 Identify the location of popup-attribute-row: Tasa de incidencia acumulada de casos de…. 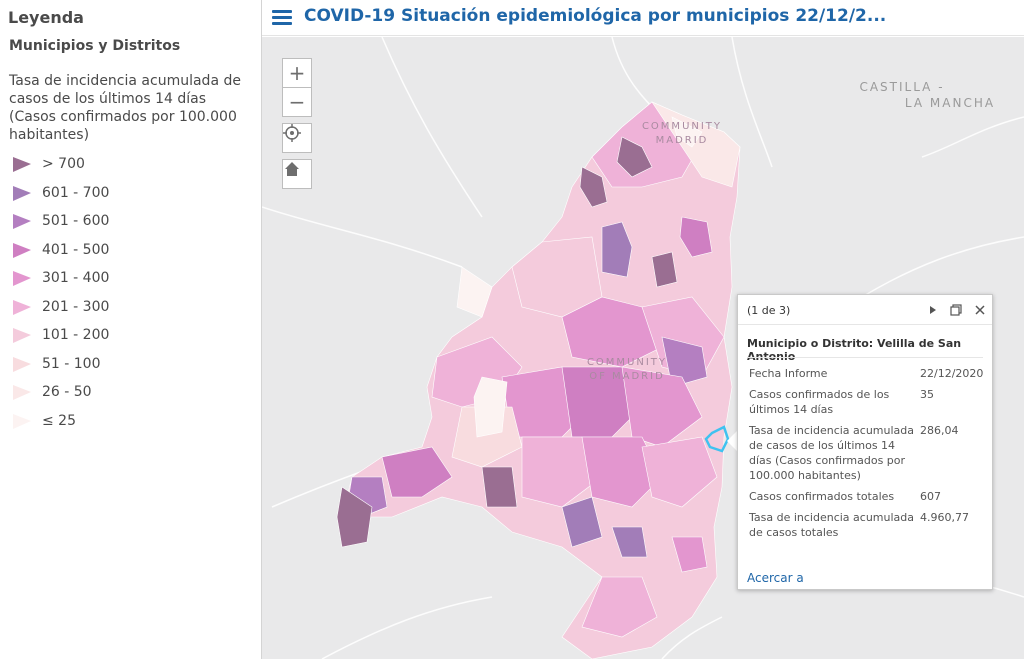
(867, 453).